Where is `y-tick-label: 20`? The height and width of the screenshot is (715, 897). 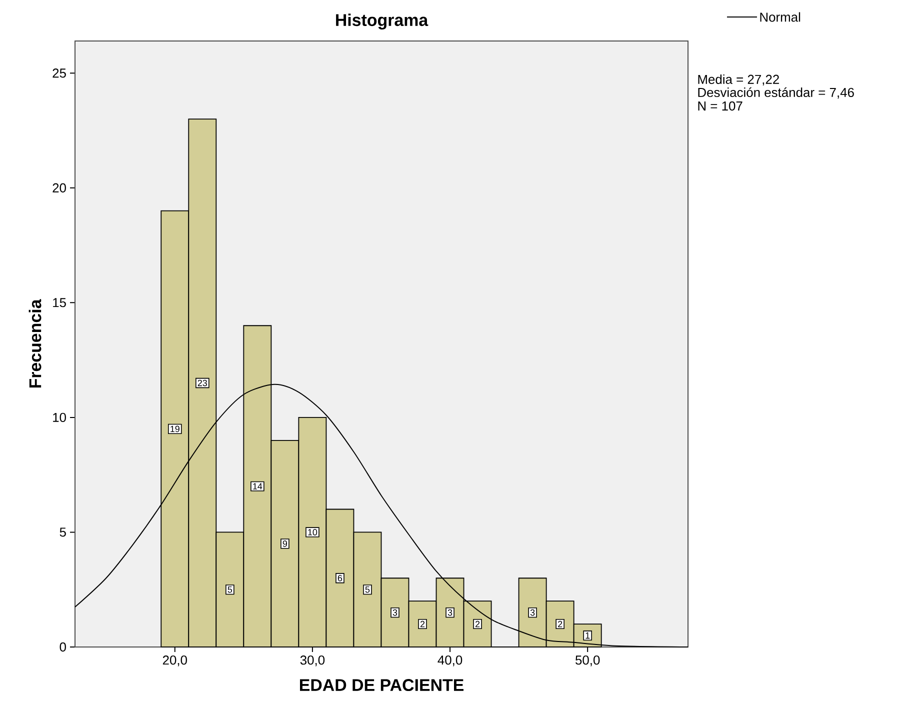
y-tick-label: 20 is located at coordinates (59, 187).